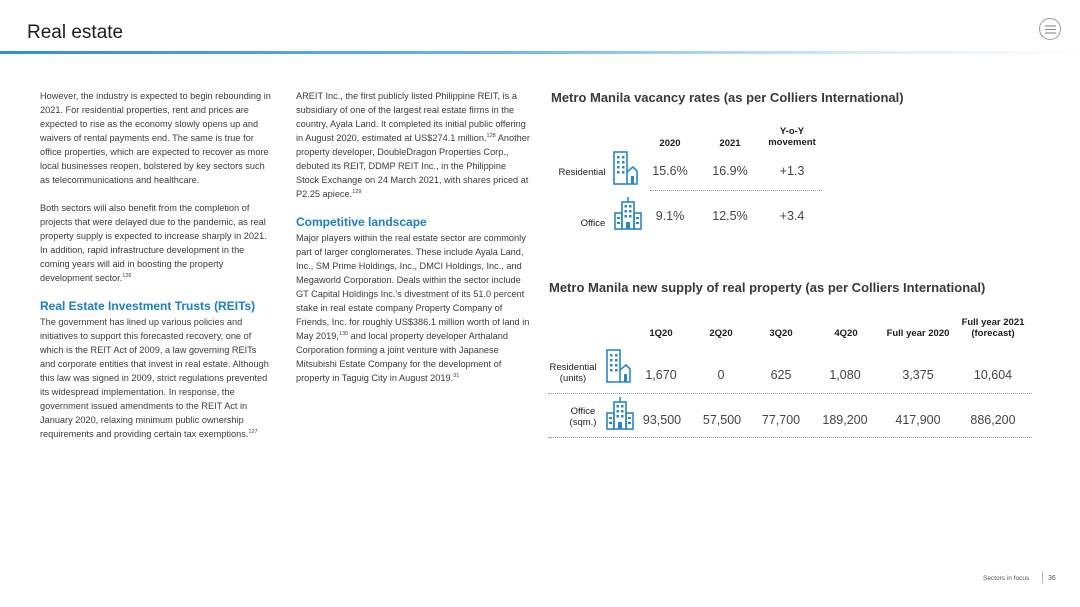 This screenshot has width=1080, height=607. Describe the element at coordinates (582, 172) in the screenshot. I see `row-label-residential: Residential` at that location.